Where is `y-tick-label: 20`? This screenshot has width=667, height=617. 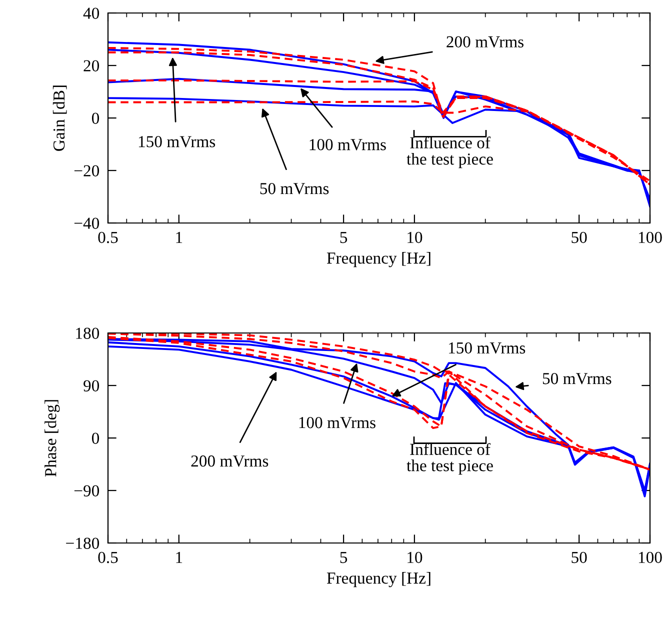 y-tick-label: 20 is located at coordinates (92, 66).